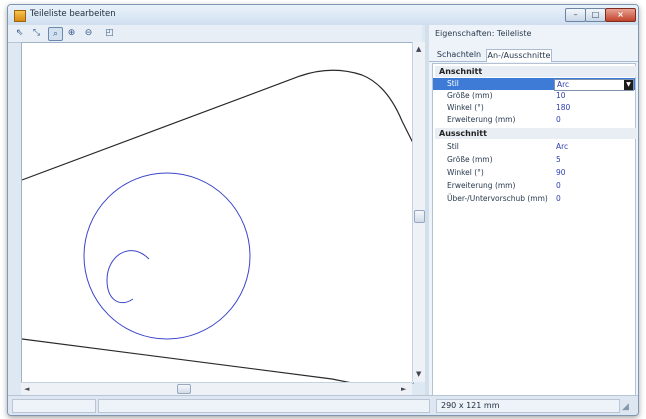 The width and height of the screenshot is (646, 419). Describe the element at coordinates (594, 85) in the screenshot. I see `style-dropdown: Arc ▼` at that location.